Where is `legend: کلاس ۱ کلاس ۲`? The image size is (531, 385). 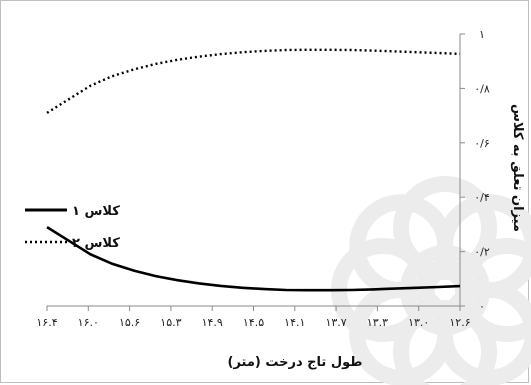 legend: کلاس ۱ کلاس ۲ is located at coordinates (72, 227).